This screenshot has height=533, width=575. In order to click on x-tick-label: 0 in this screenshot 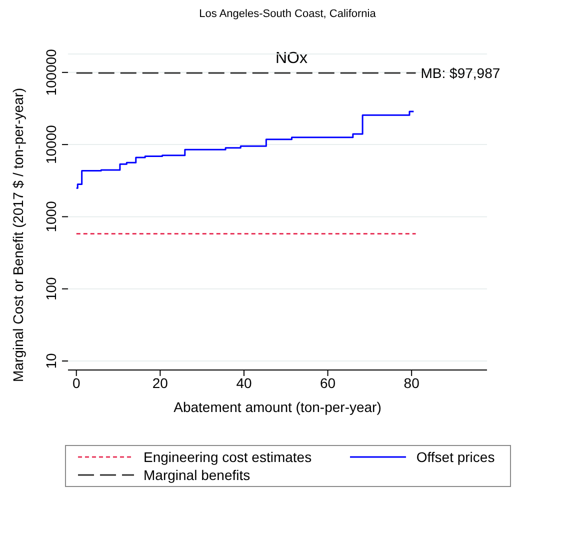, I will do `click(76, 382)`.